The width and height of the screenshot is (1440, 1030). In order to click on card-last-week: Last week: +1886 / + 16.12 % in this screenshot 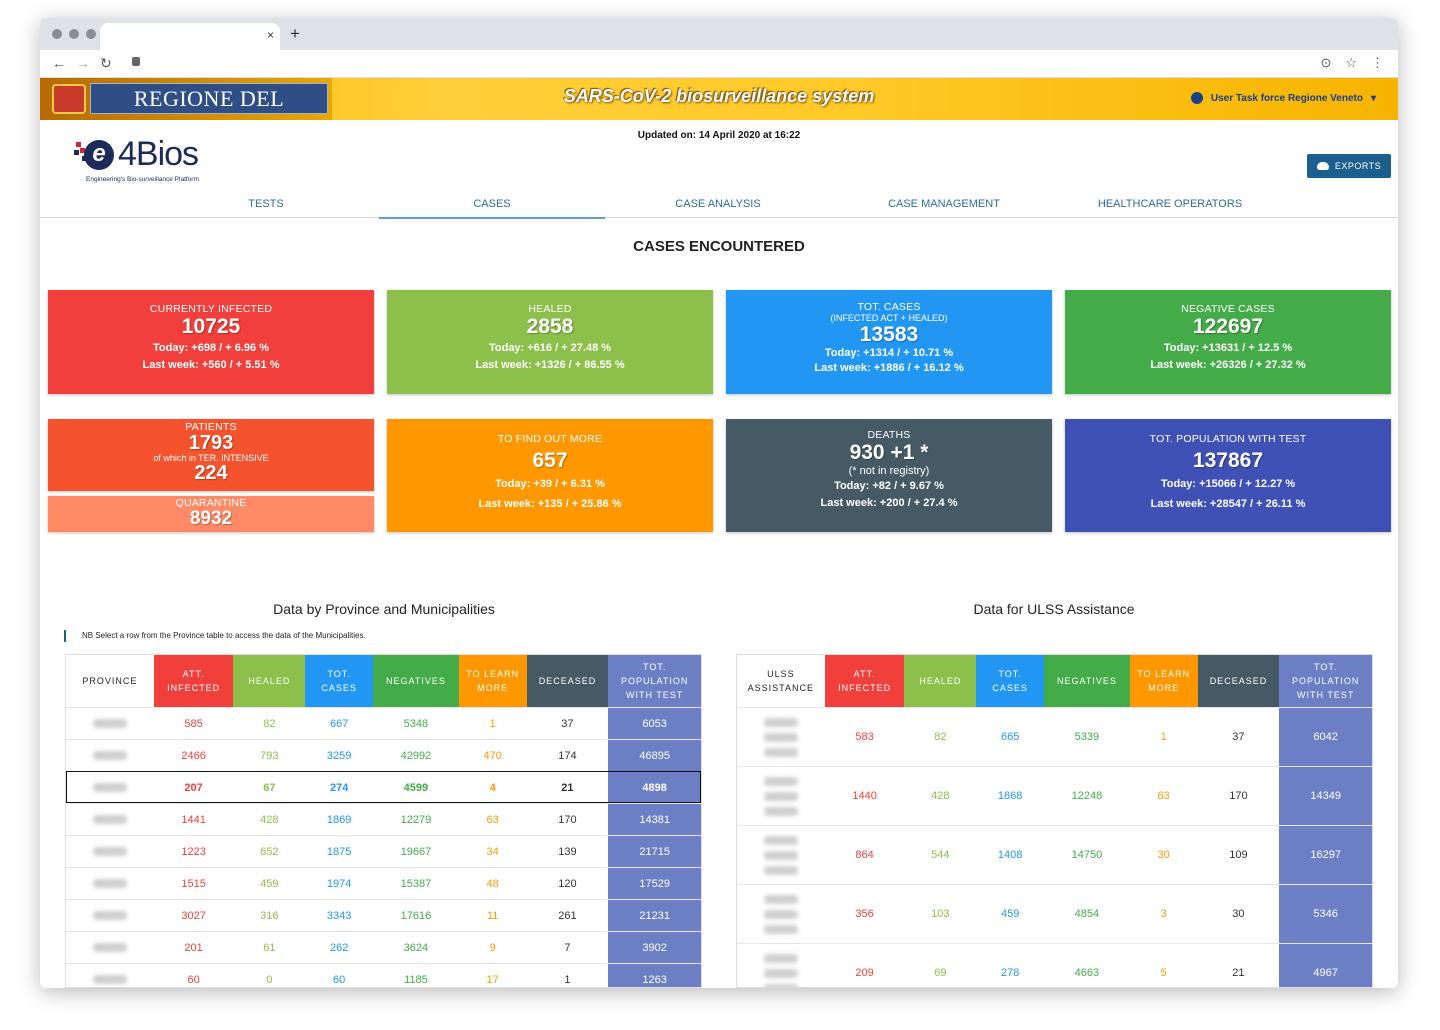, I will do `click(889, 368)`.